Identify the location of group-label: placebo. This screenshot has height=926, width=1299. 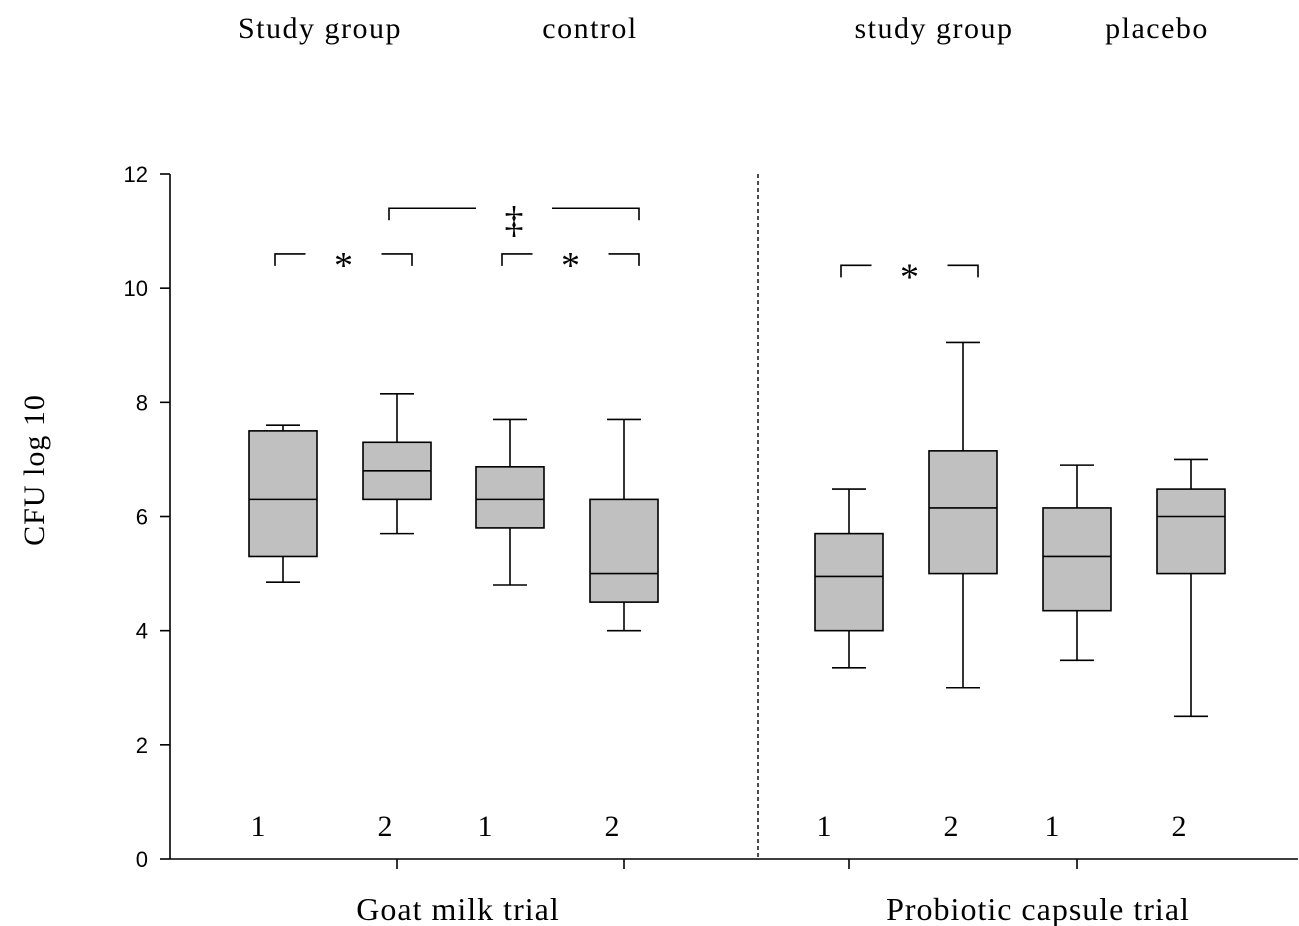
(1157, 28).